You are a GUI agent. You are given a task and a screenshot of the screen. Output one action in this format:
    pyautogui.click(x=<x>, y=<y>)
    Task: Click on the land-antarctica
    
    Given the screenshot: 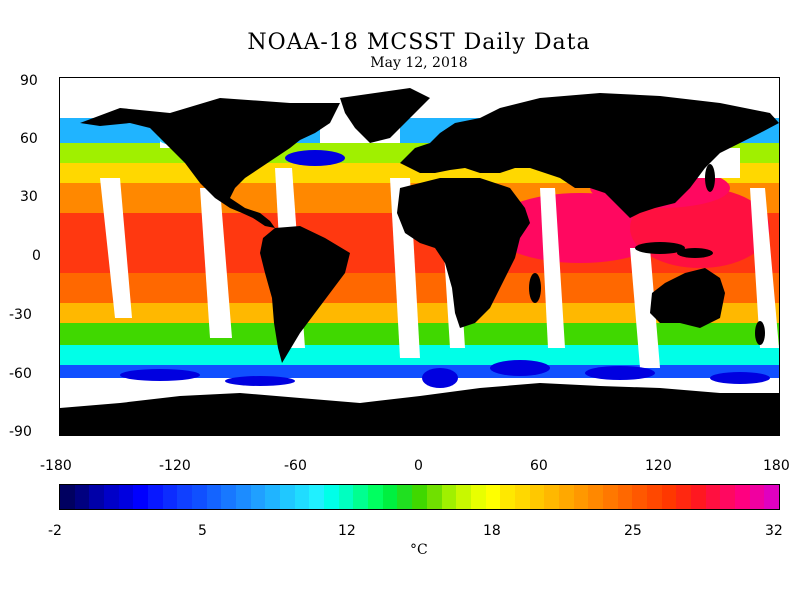 What is the action you would take?
    pyautogui.click(x=419, y=409)
    